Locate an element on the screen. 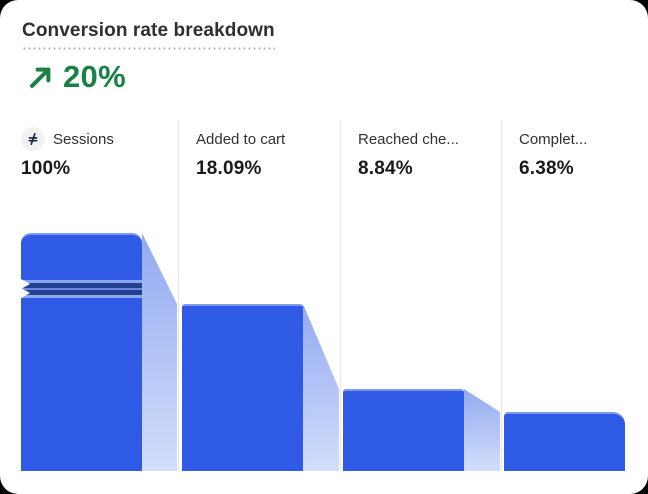  stage-value: 8.84% is located at coordinates (385, 168).